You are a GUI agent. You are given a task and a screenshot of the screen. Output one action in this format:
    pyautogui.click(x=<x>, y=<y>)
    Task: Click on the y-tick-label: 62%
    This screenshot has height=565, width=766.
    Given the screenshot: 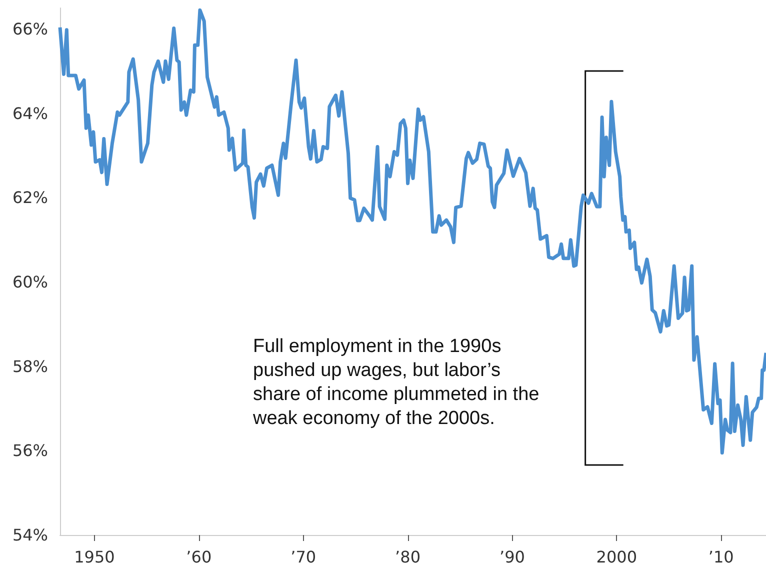 What is the action you would take?
    pyautogui.click(x=30, y=198)
    